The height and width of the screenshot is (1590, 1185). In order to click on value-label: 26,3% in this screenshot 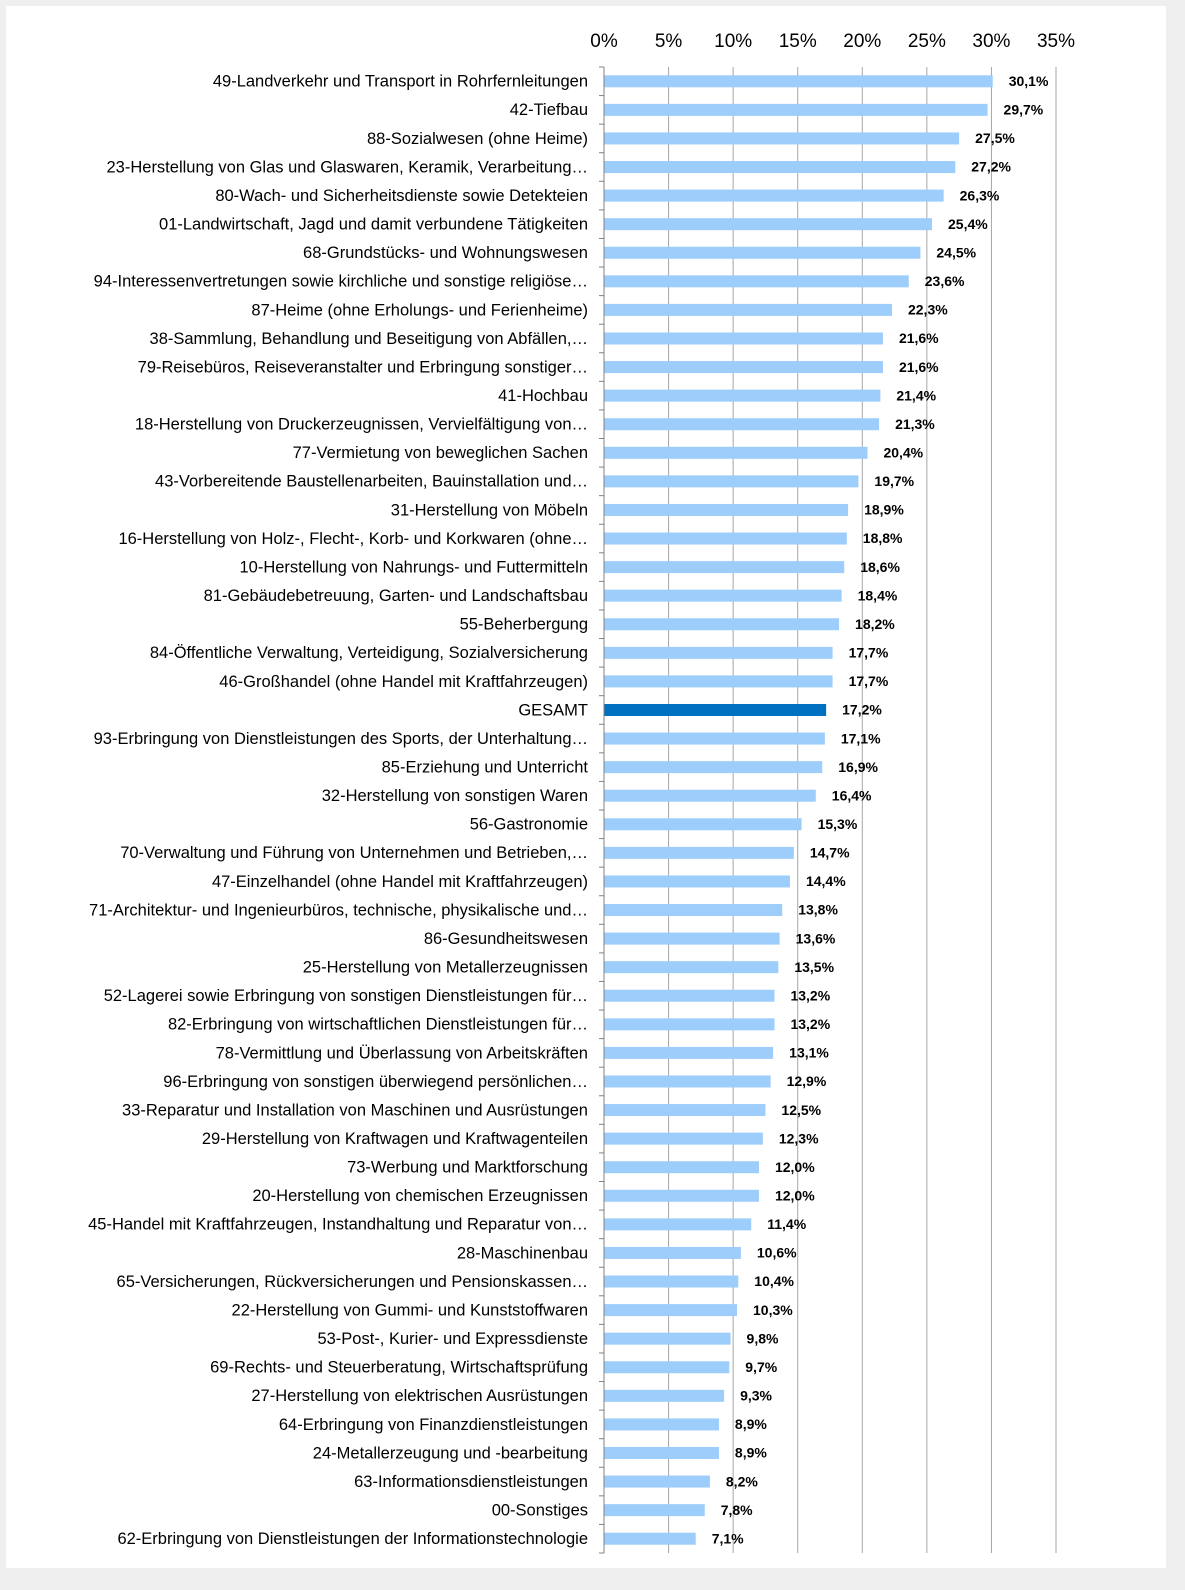, I will do `click(980, 195)`.